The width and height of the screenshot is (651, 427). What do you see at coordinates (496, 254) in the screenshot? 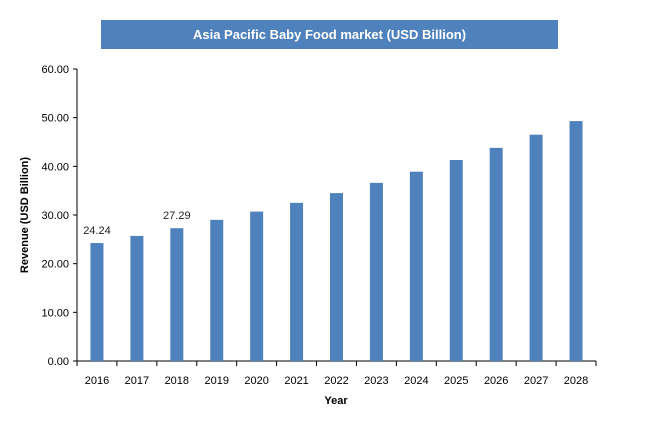
I see `bar-2026` at bounding box center [496, 254].